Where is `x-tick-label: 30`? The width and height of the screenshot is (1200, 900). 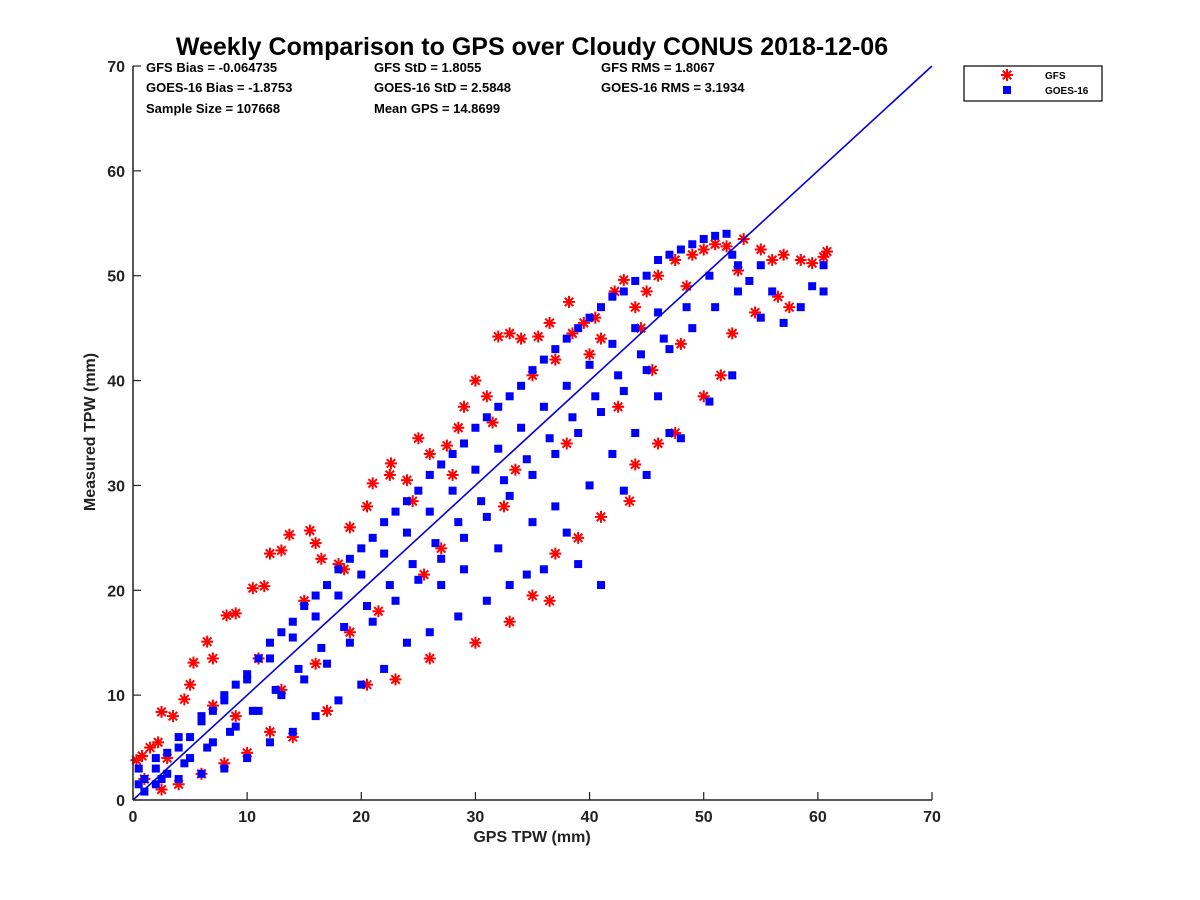 x-tick-label: 30 is located at coordinates (476, 817).